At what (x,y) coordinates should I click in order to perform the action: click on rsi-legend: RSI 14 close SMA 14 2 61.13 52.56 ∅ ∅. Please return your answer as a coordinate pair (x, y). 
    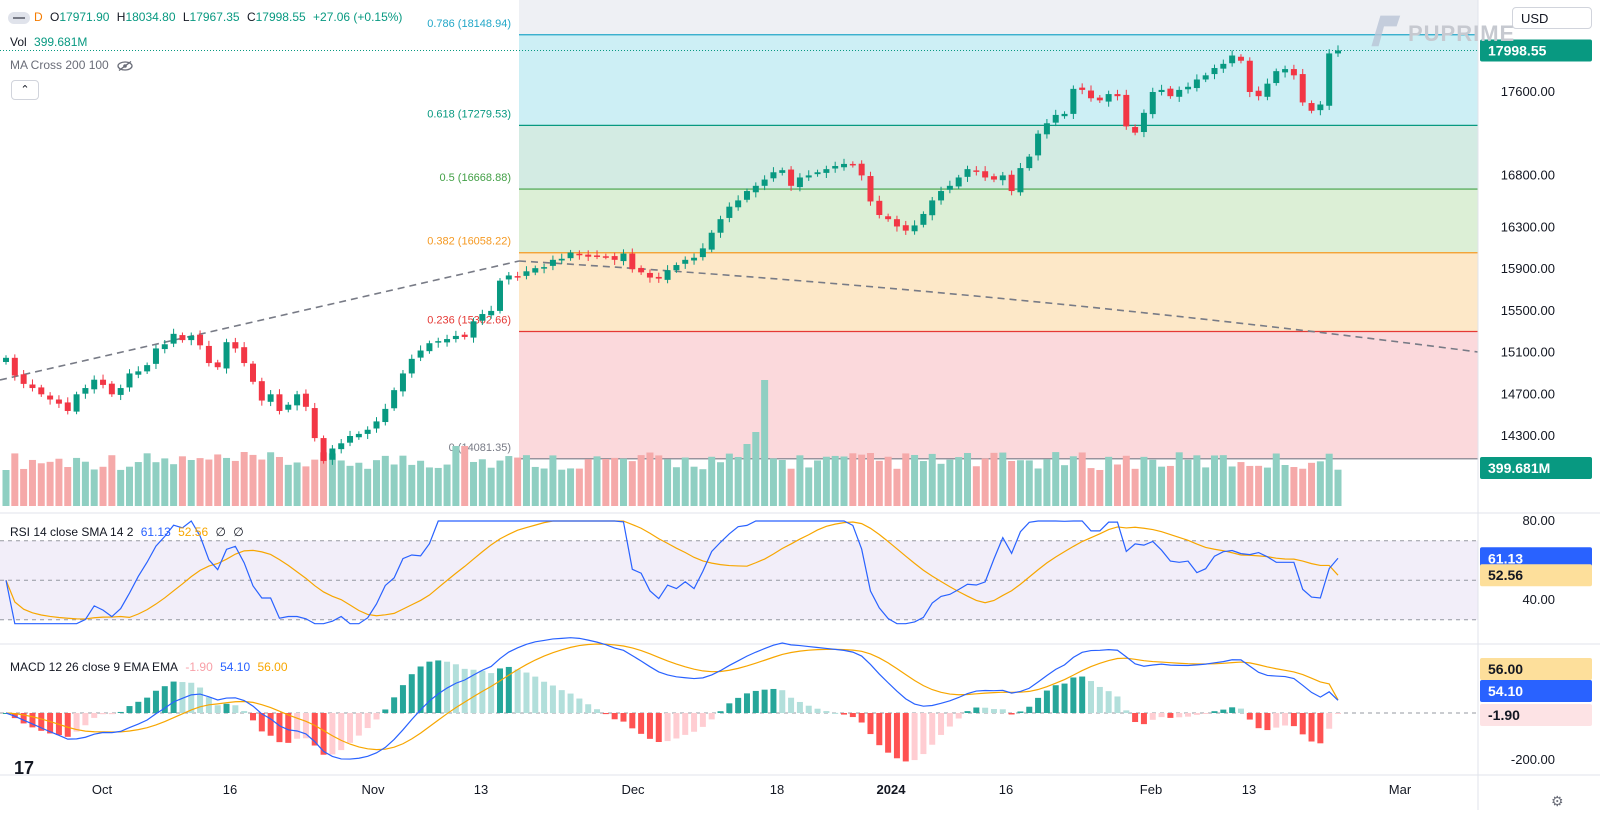
    Looking at the image, I should click on (129, 532).